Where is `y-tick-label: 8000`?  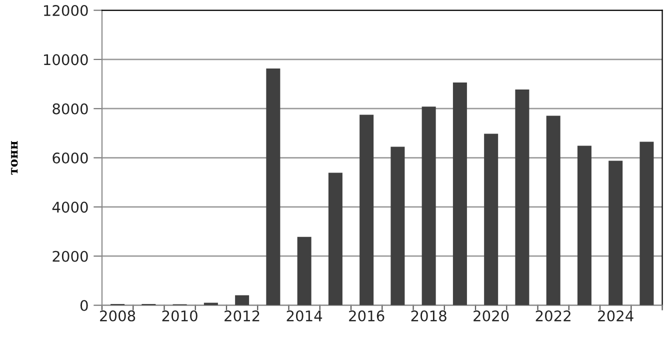
y-tick-label: 8000 is located at coordinates (70, 108).